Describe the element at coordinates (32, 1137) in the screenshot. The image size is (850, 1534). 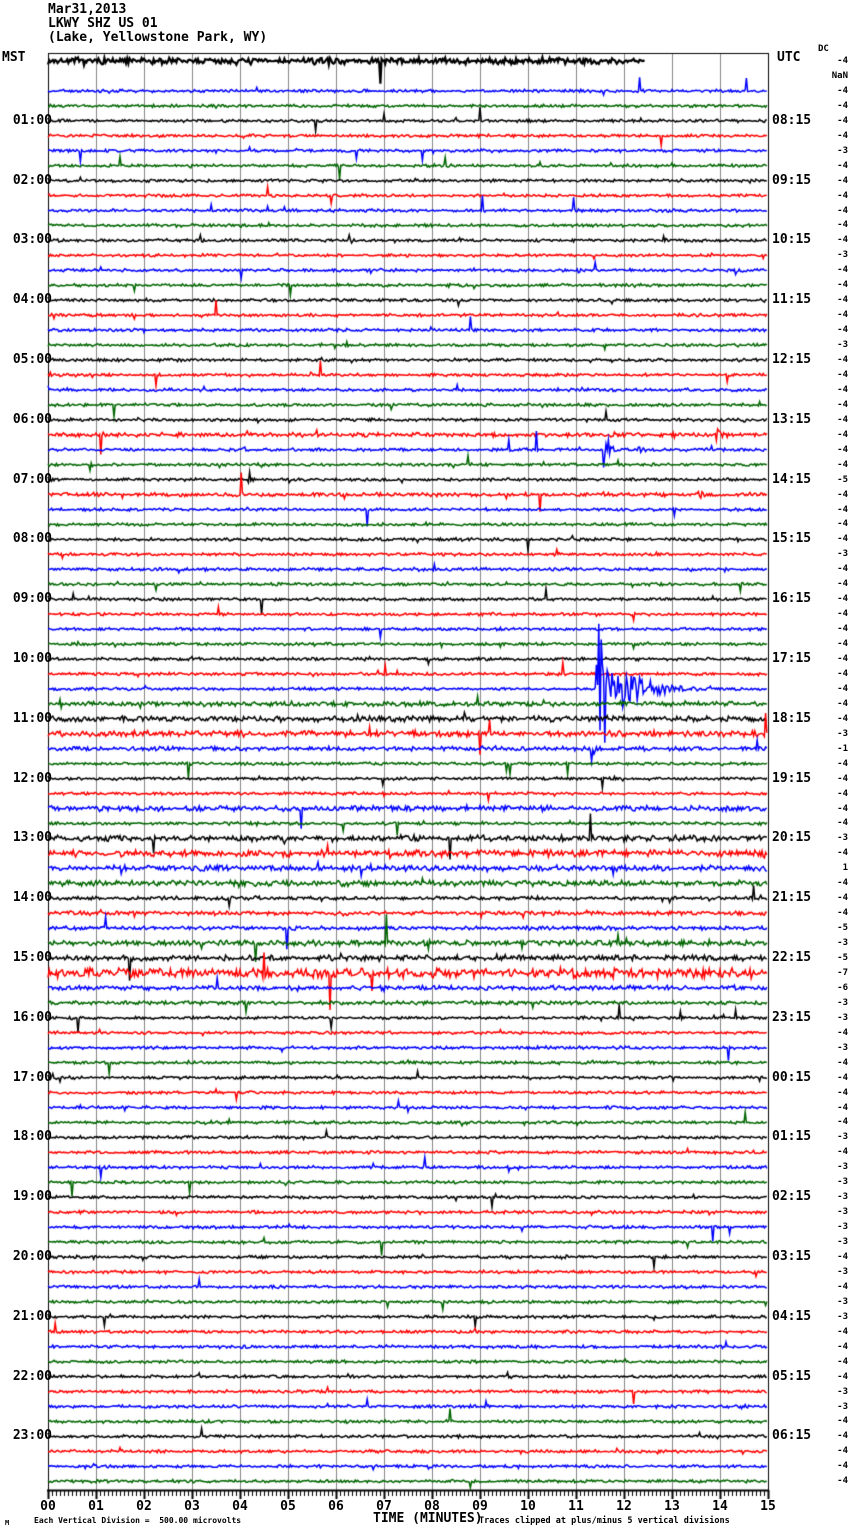
I see `hour-label-mst: 18:00` at that location.